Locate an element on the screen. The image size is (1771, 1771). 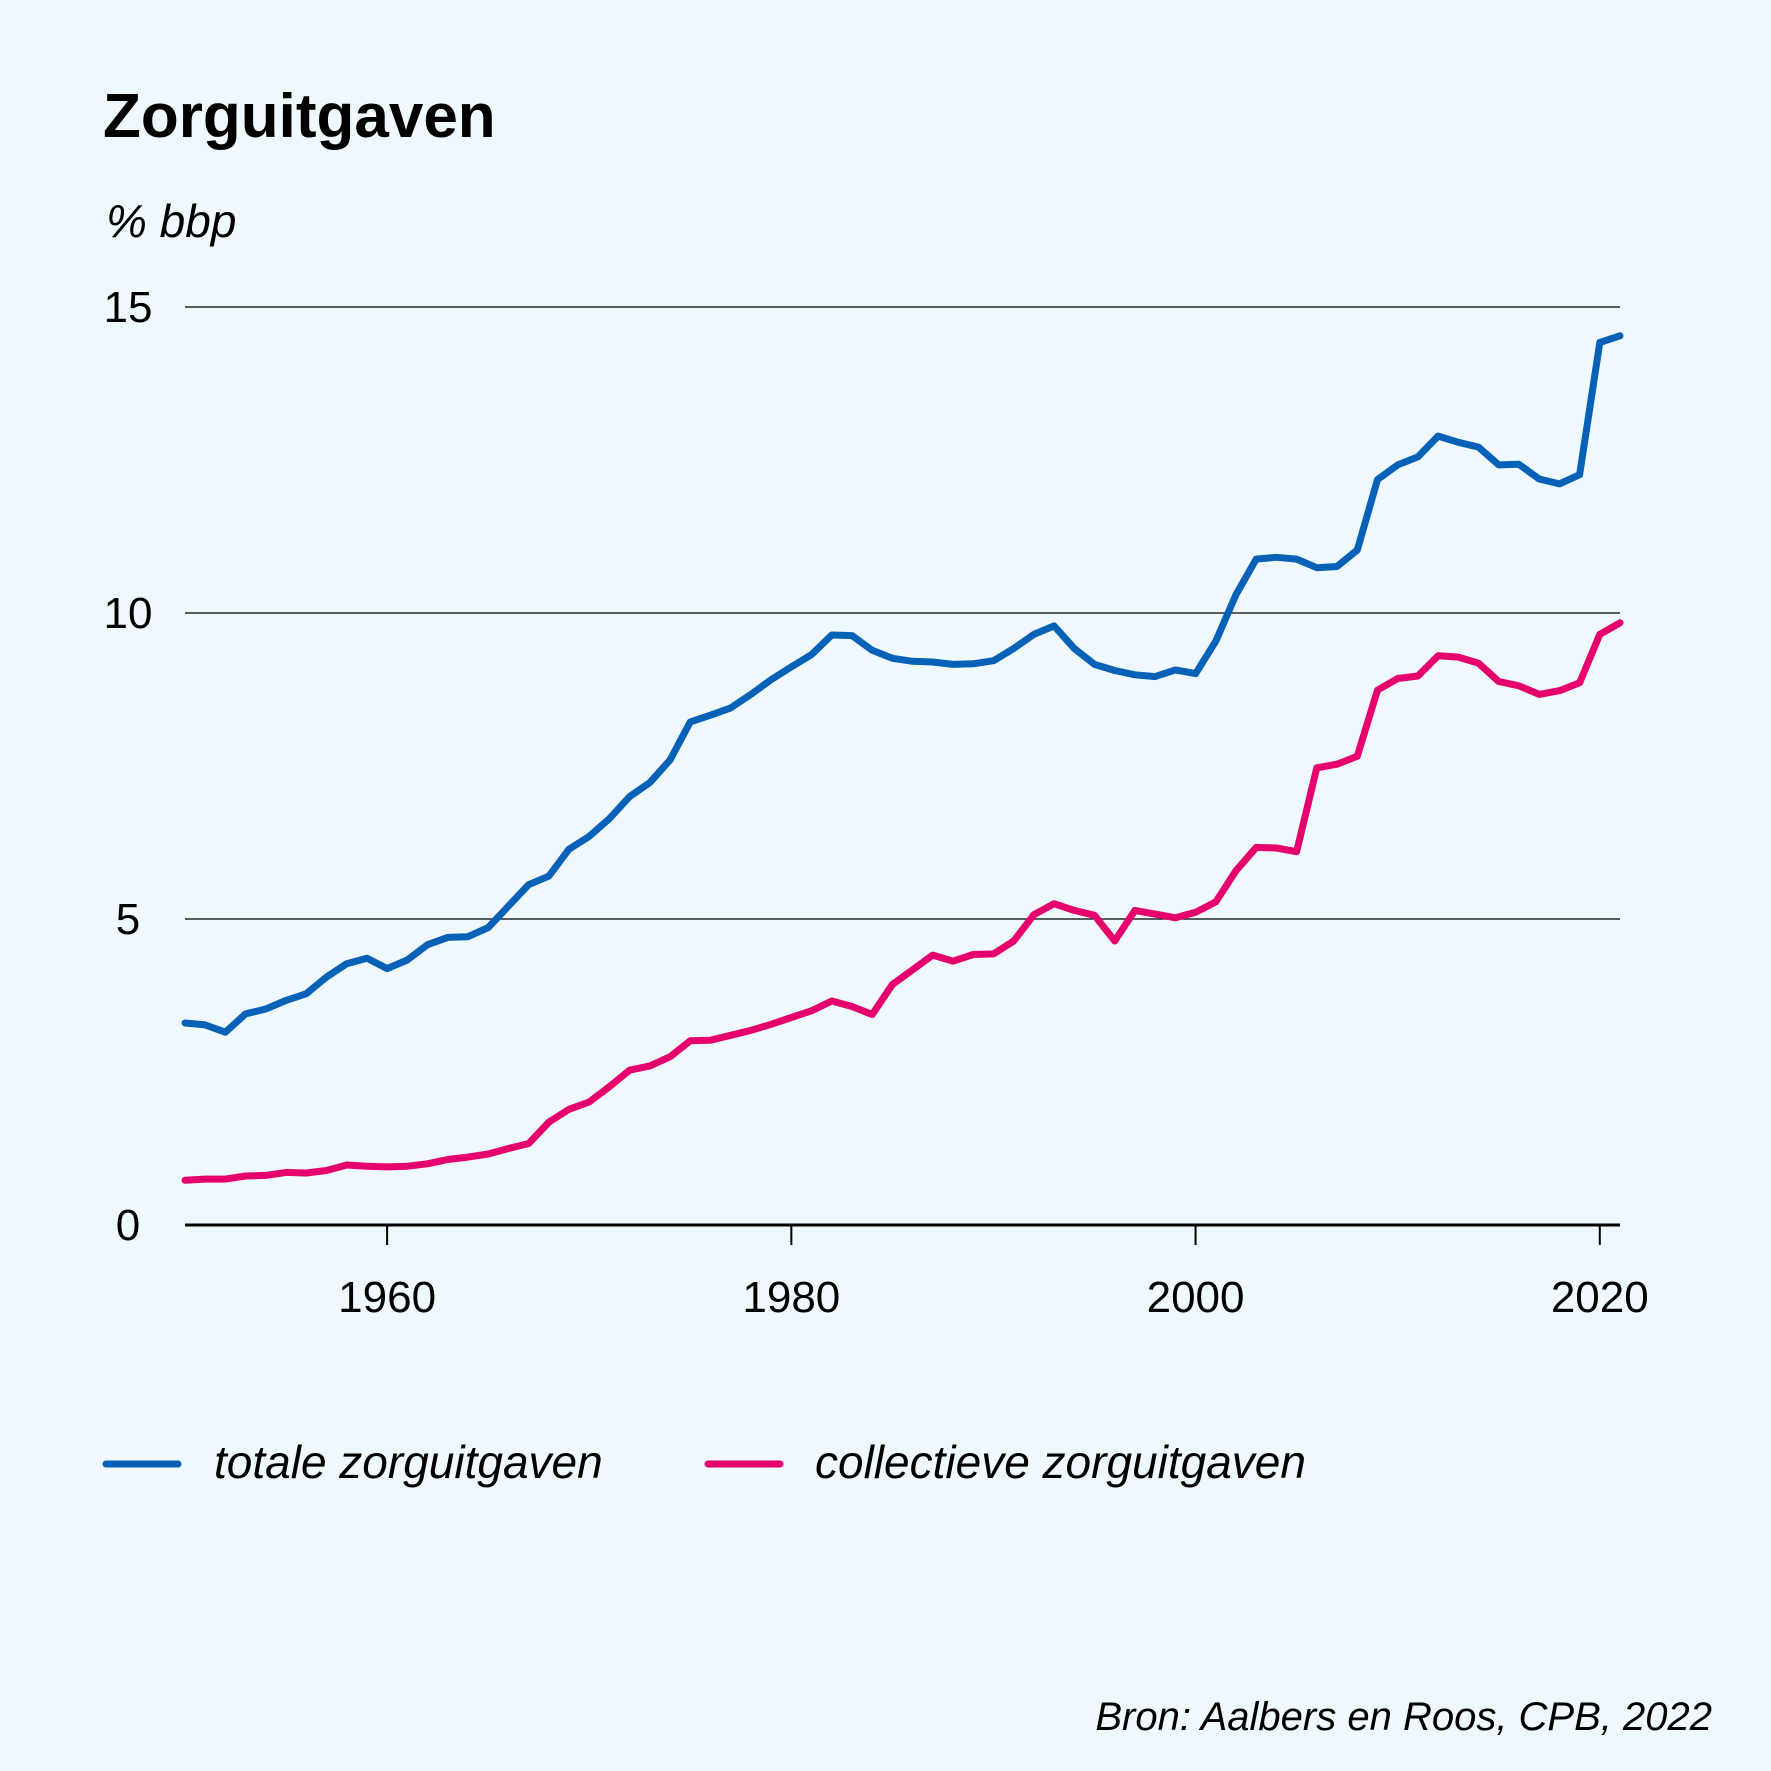
chart-title: Zorguitgaven is located at coordinates (299, 116).